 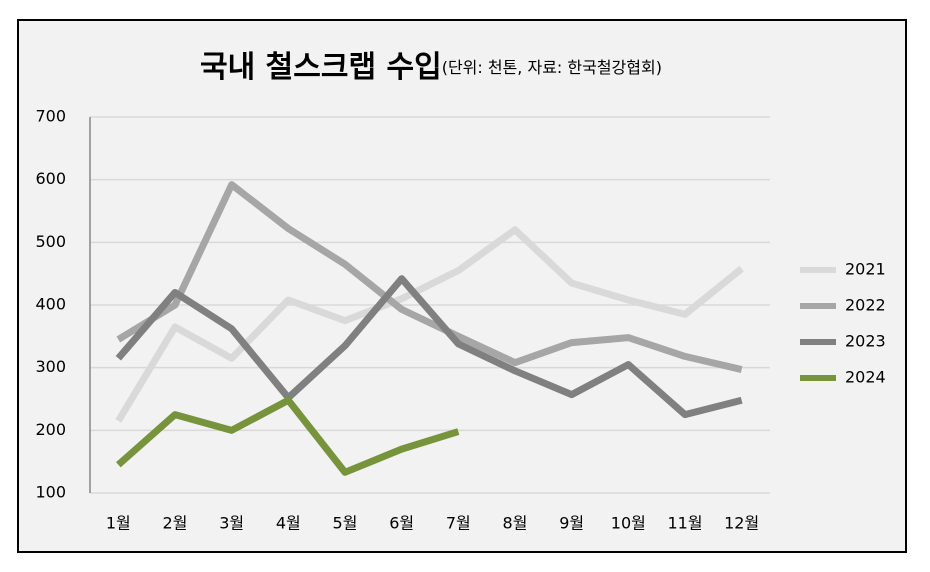 What do you see at coordinates (288, 523) in the screenshot?
I see `x-tick-label: 4월` at bounding box center [288, 523].